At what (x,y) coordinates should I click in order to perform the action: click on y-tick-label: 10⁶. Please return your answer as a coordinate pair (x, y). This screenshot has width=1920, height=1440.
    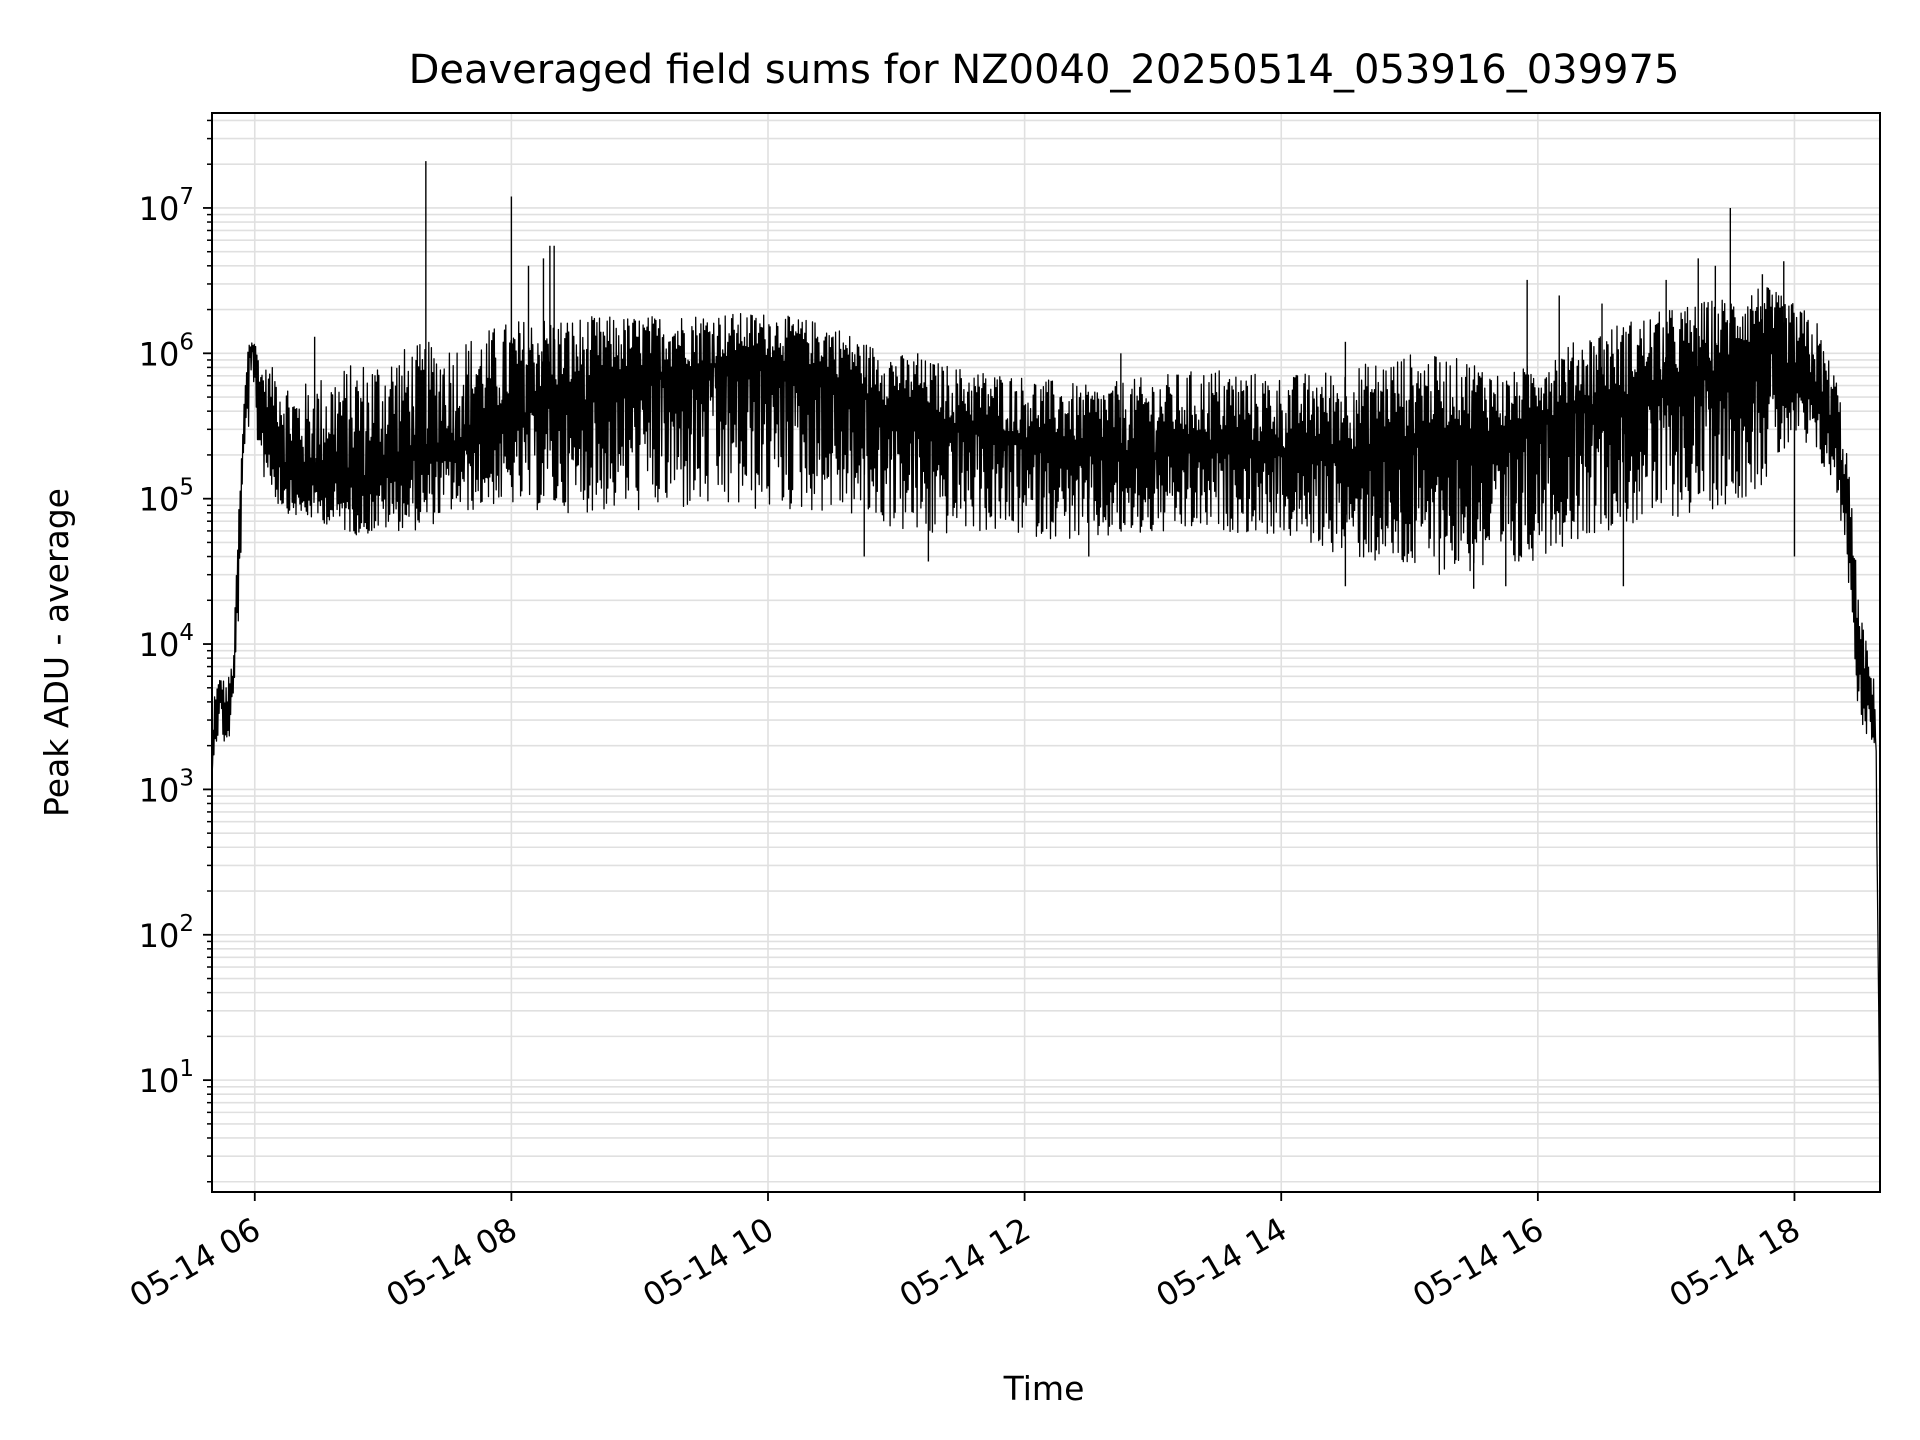
    Looking at the image, I should click on (166, 351).